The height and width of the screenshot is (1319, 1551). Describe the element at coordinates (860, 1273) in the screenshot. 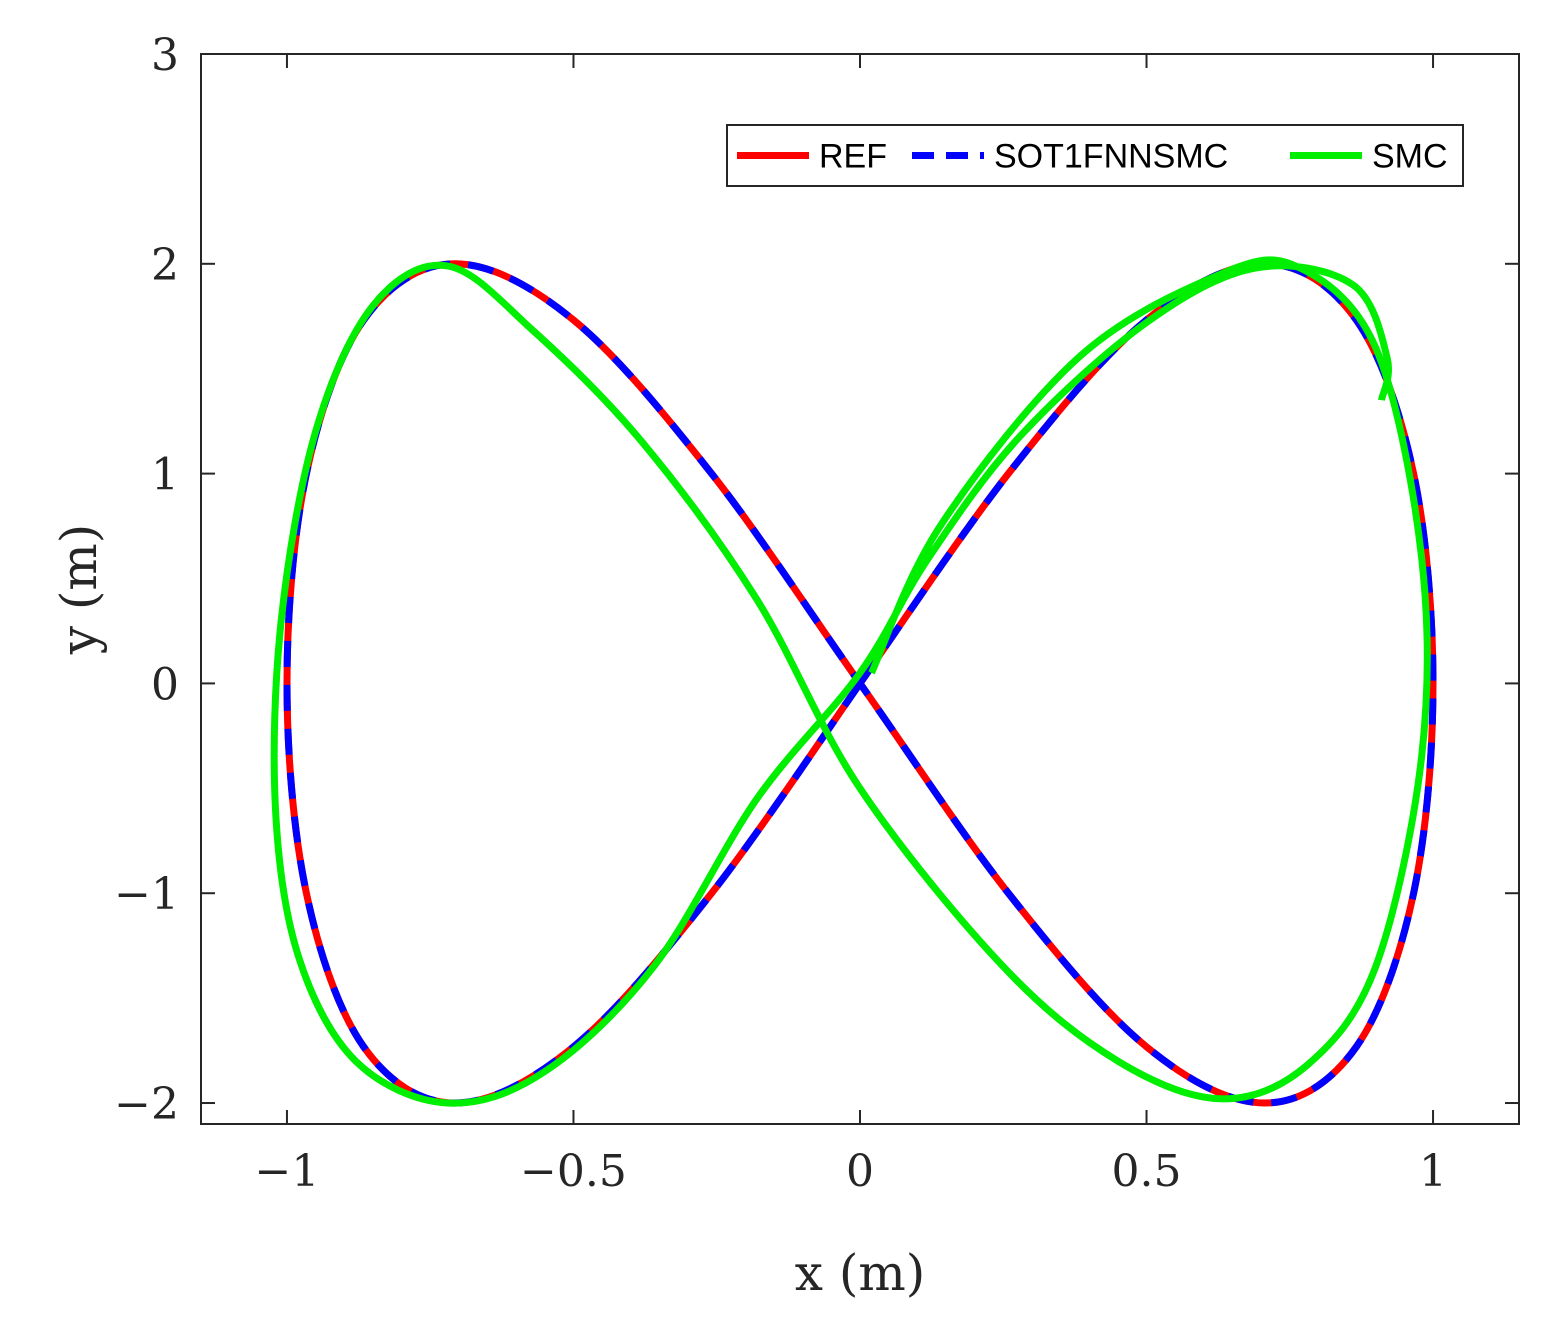

I see `x-axis-label: x (m)` at that location.